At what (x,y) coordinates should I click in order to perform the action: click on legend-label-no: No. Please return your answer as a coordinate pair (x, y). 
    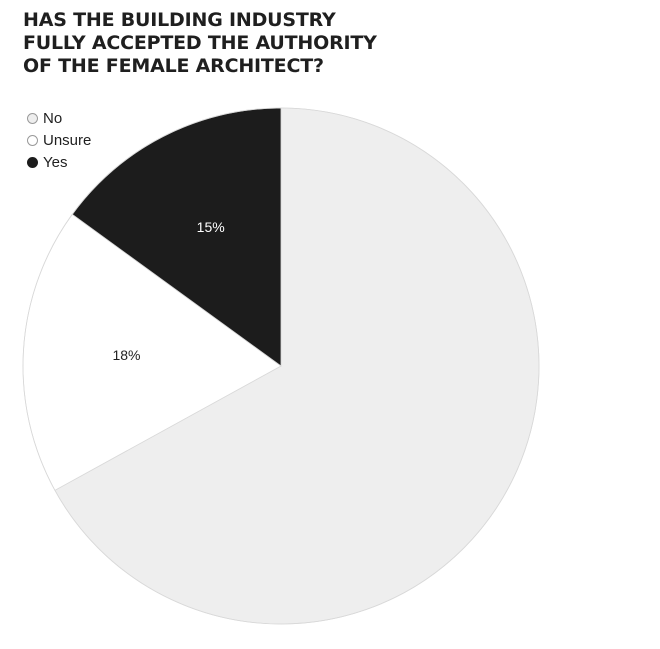
    Looking at the image, I should click on (53, 118).